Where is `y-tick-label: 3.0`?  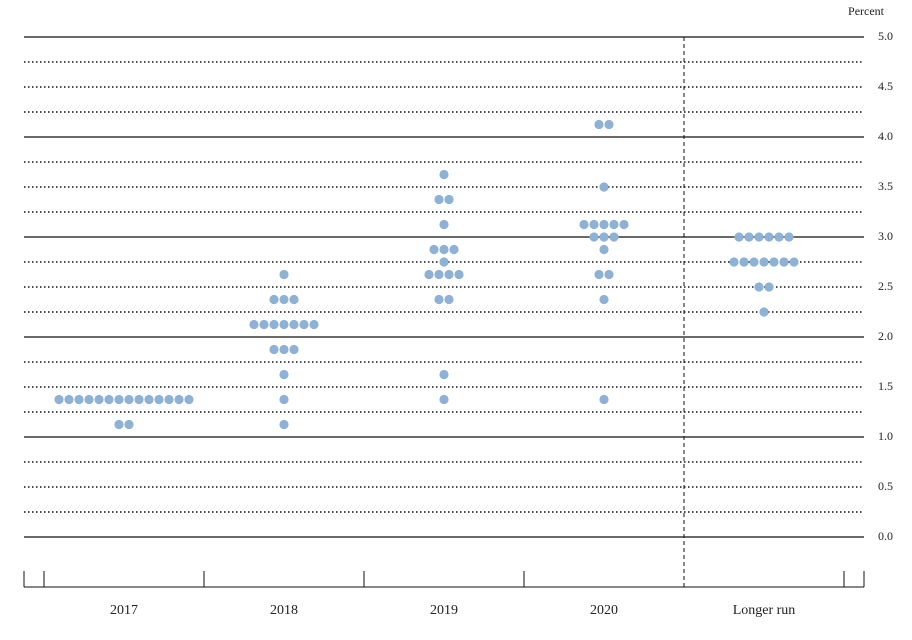
y-tick-label: 3.0 is located at coordinates (885, 236).